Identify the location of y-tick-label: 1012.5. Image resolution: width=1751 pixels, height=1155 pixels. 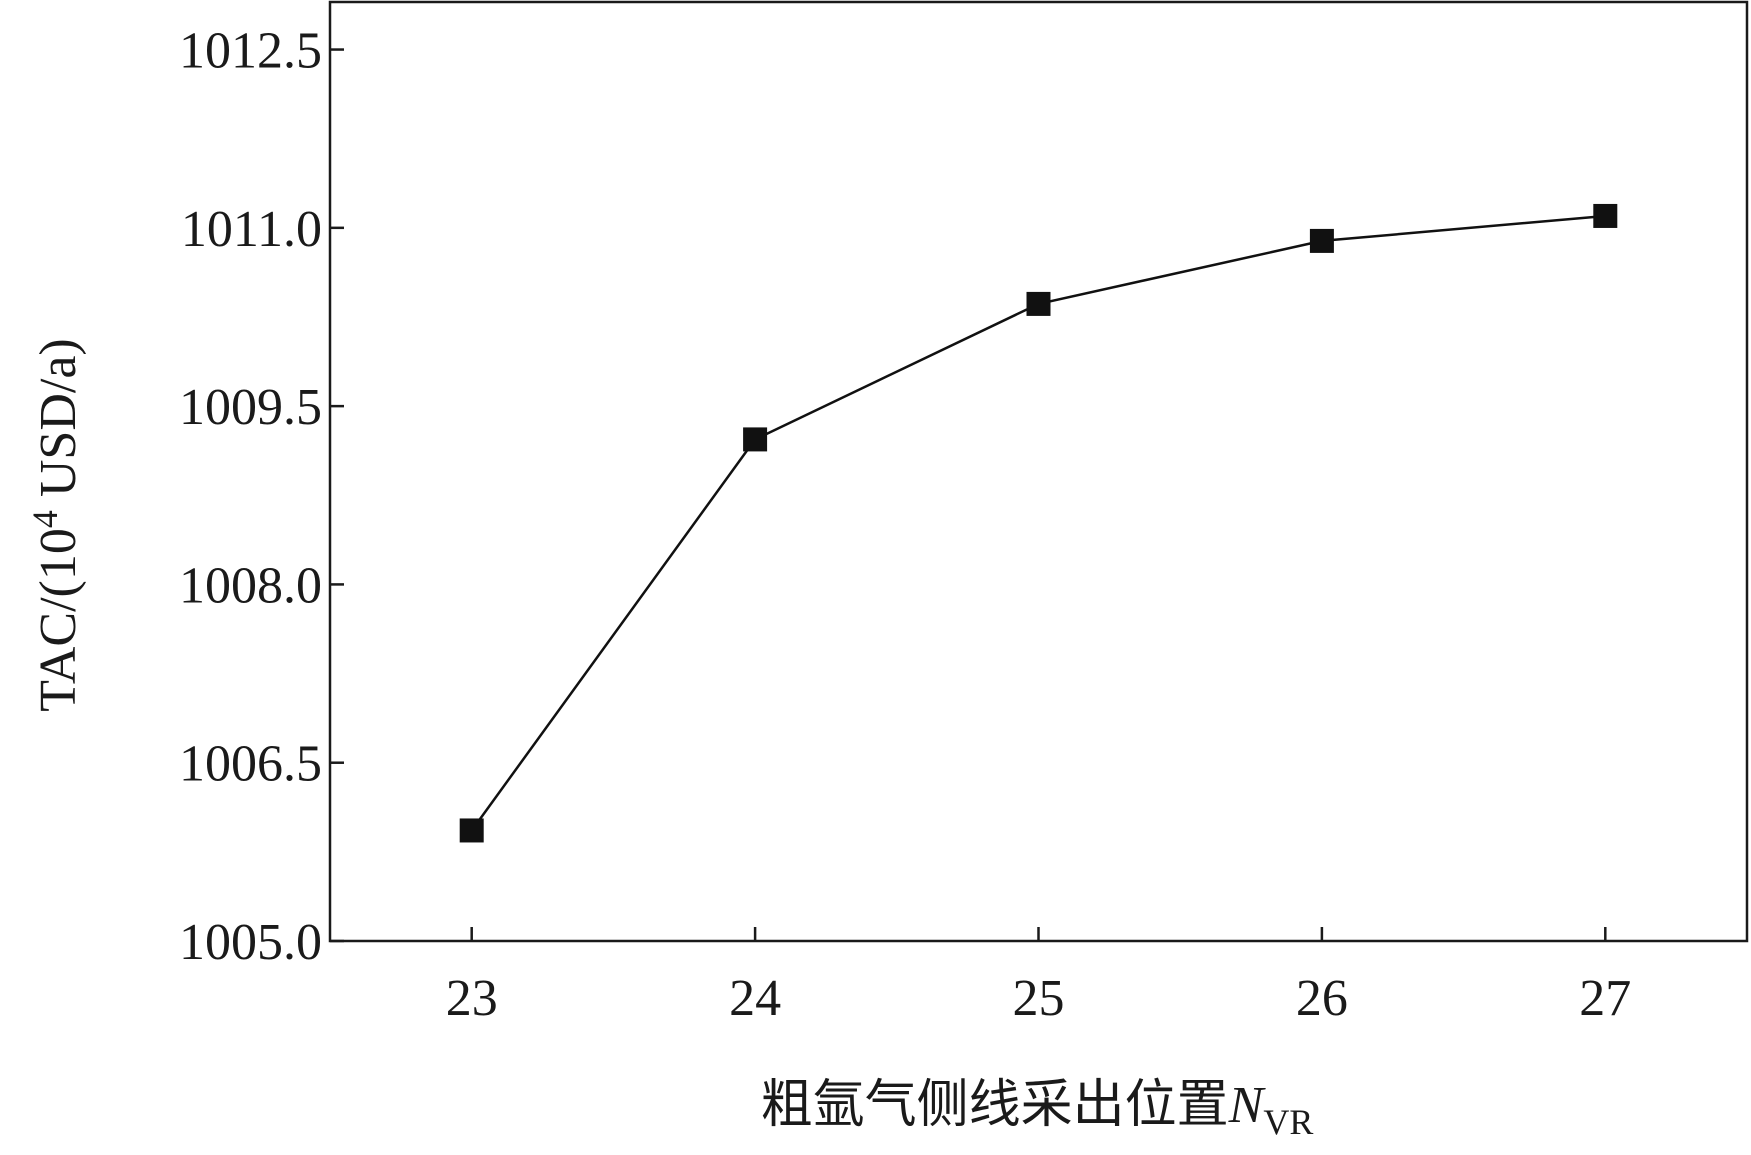
(250, 51).